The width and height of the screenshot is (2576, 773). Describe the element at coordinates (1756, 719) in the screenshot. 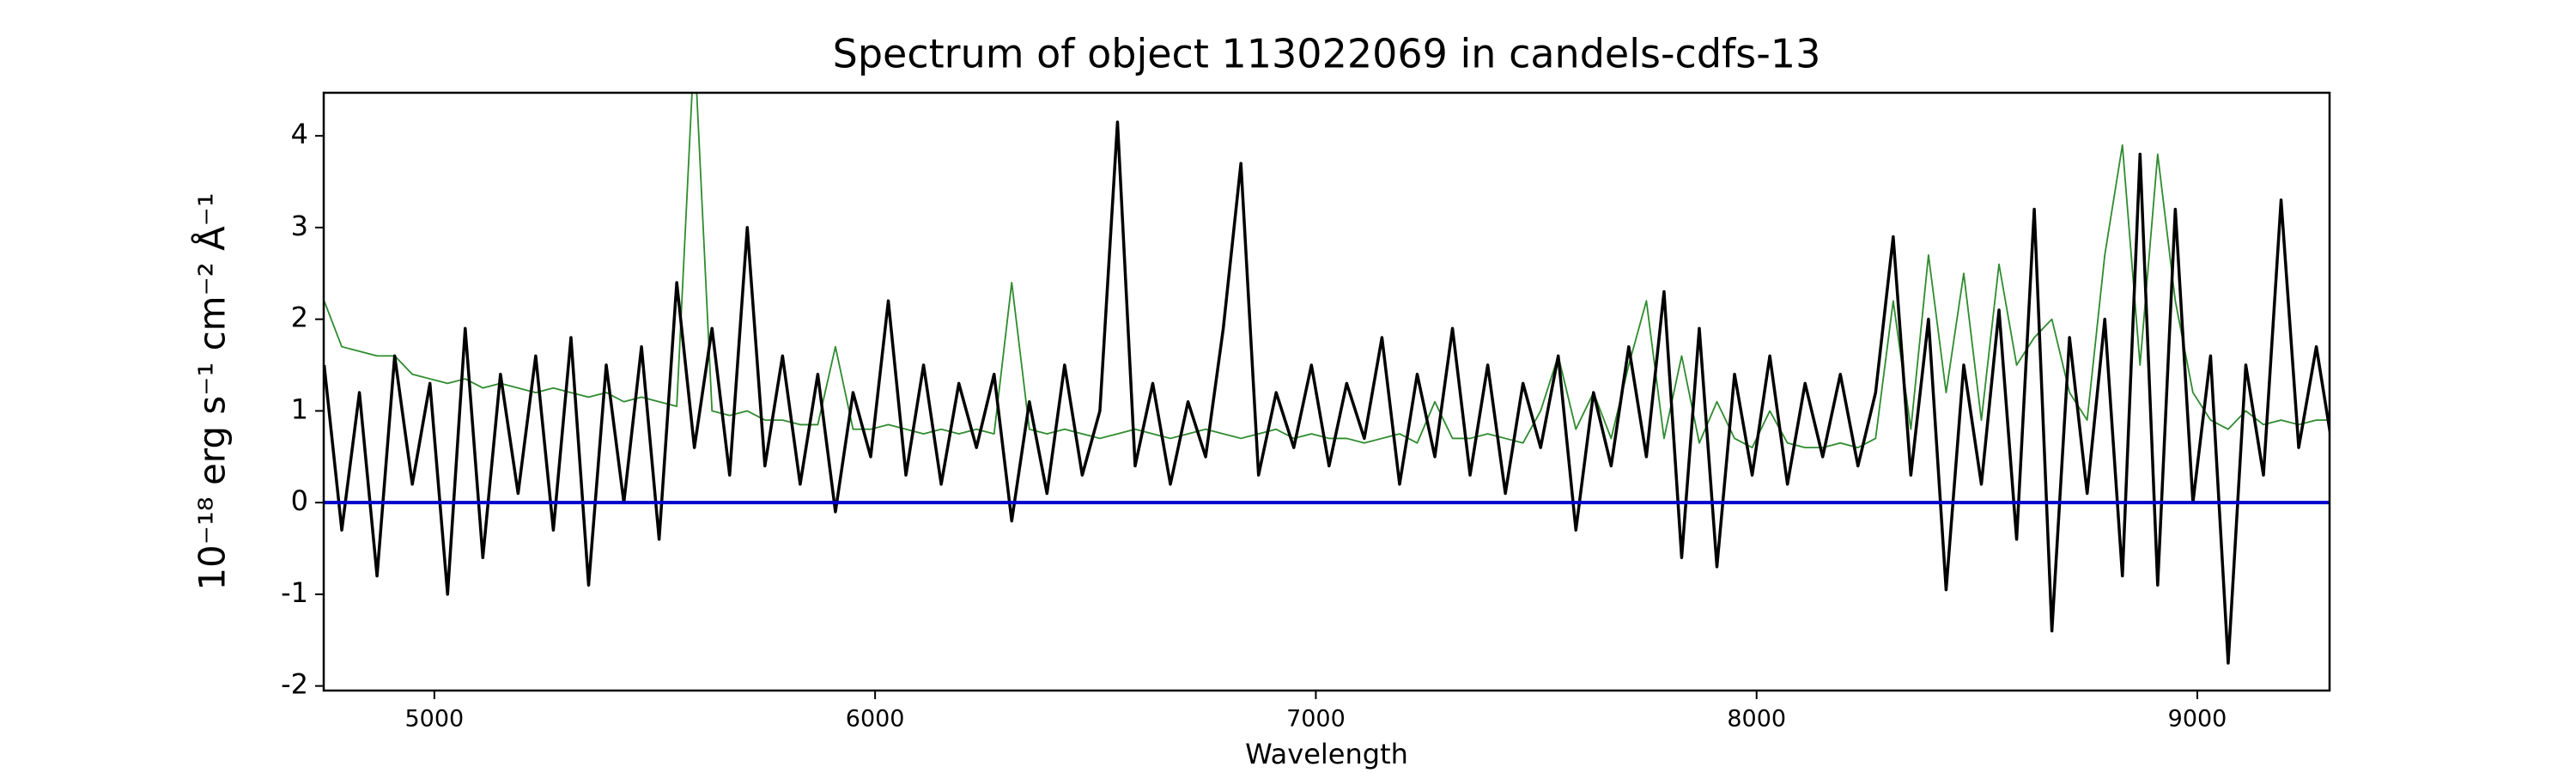

I see `x-tick-label: 8000` at that location.